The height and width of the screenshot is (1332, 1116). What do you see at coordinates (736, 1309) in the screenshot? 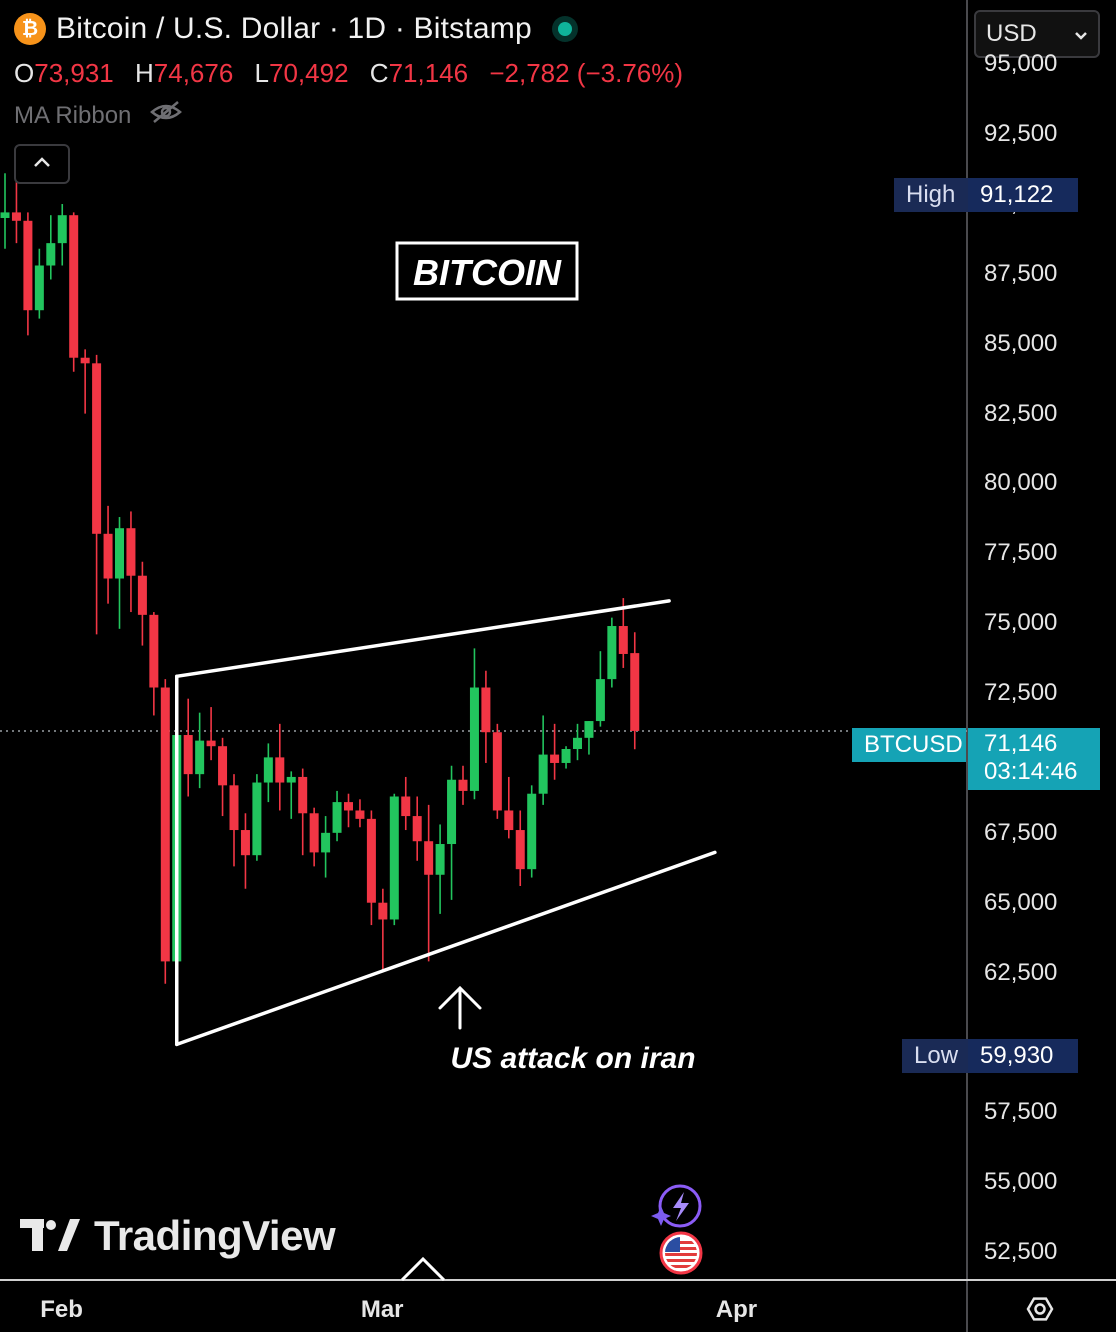
I see `time-tick-label: Apr` at bounding box center [736, 1309].